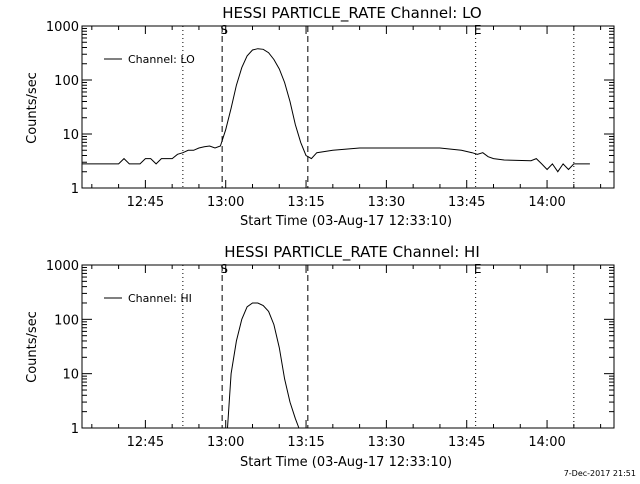 This screenshot has width=640, height=484. What do you see at coordinates (346, 462) in the screenshot?
I see `x-axis-label-hi: Start Time (03-Aug-17 12:33:10)` at bounding box center [346, 462].